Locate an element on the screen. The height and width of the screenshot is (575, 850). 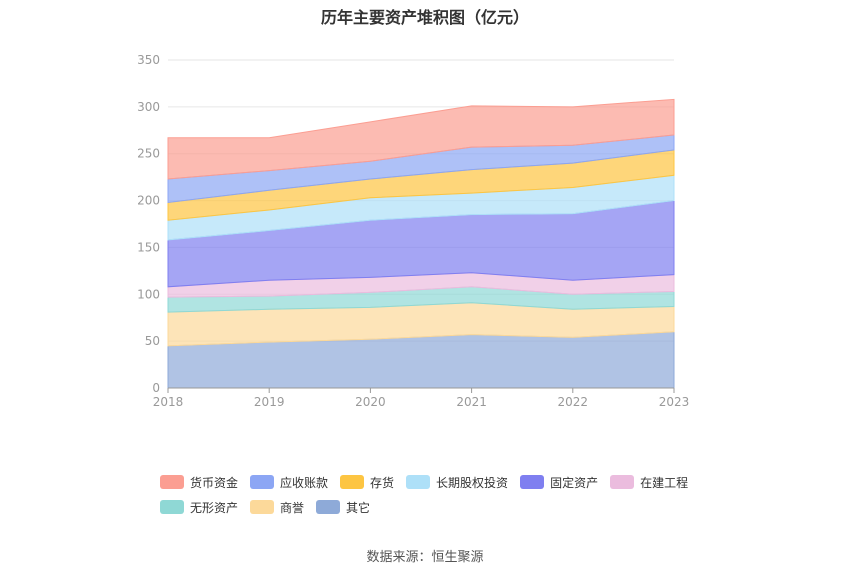
legend: 货币资金 应收账款 存货 长期股权投资 固定资产 在建工程 无形资产 商誉 其它 is located at coordinates (440, 497).